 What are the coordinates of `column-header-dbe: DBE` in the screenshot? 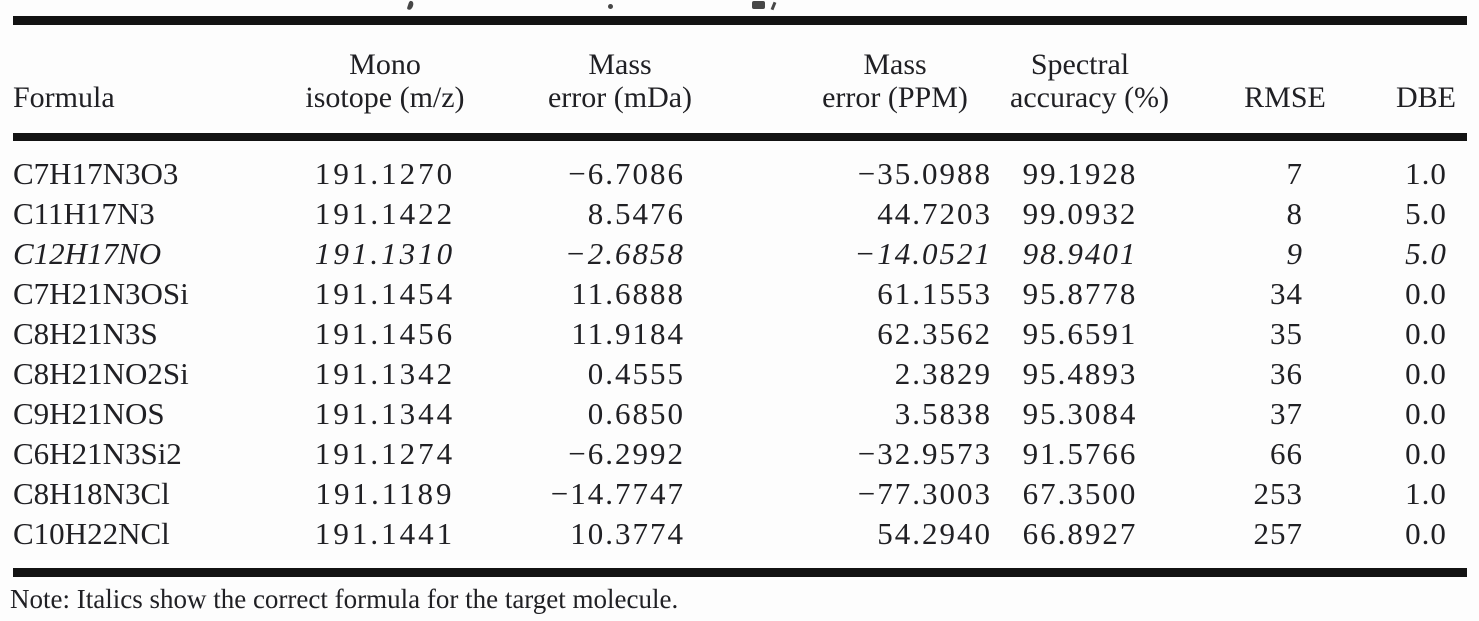 It's located at (1426, 81).